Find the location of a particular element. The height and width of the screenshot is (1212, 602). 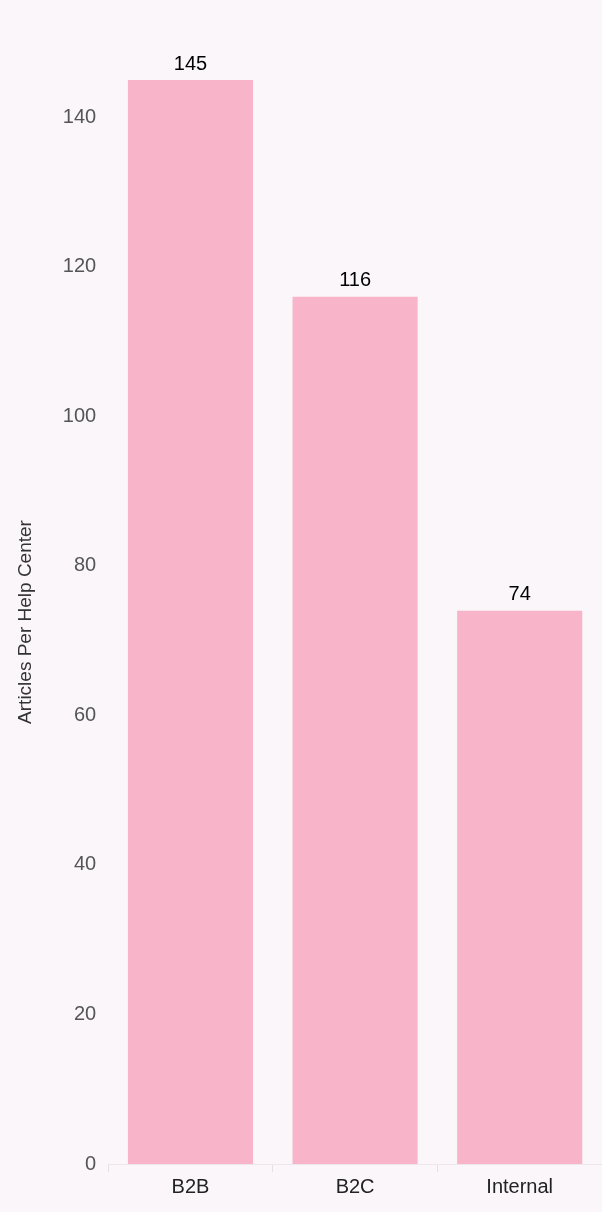

y-tick-label: 100 is located at coordinates (79, 414).